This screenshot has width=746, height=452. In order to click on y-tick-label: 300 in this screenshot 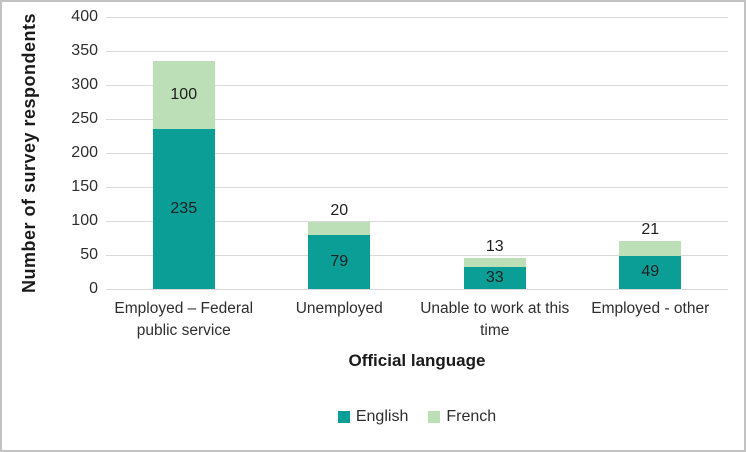, I will do `click(84, 84)`.